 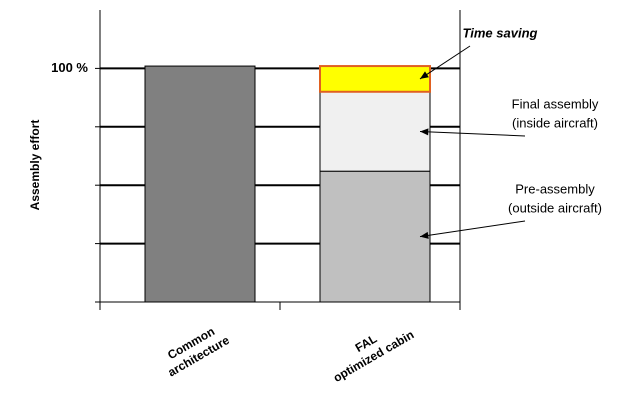 What do you see at coordinates (35, 165) in the screenshot?
I see `y-axis-label: Assembly effort` at bounding box center [35, 165].